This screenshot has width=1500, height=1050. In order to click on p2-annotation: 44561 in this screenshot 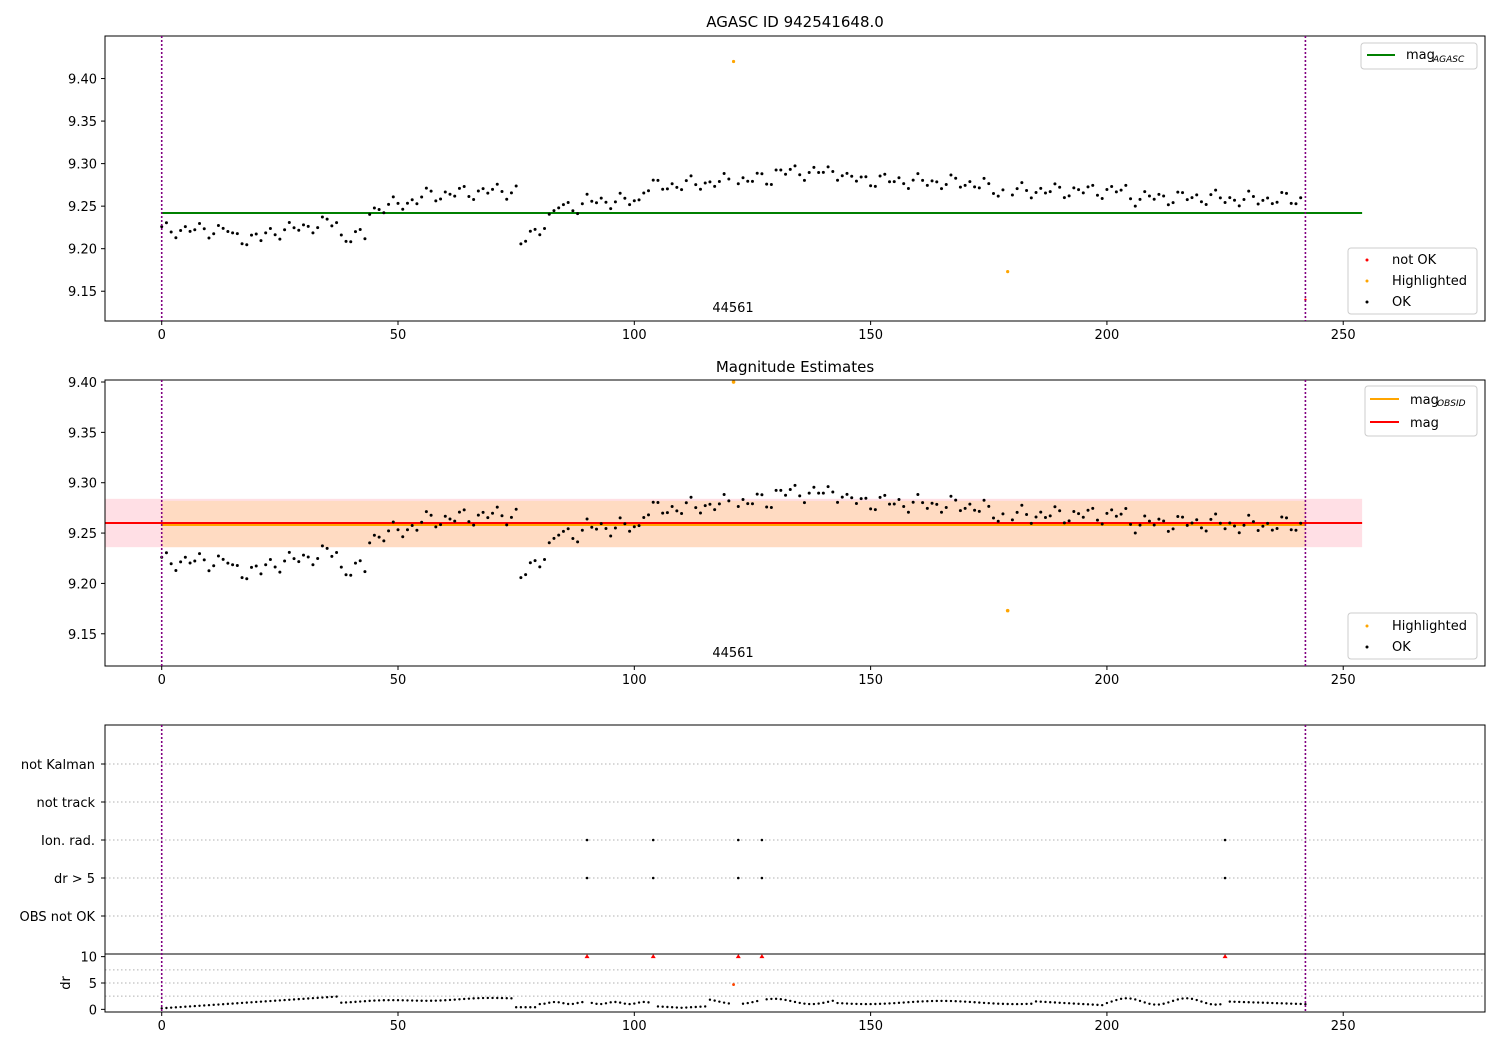, I will do `click(732, 653)`.